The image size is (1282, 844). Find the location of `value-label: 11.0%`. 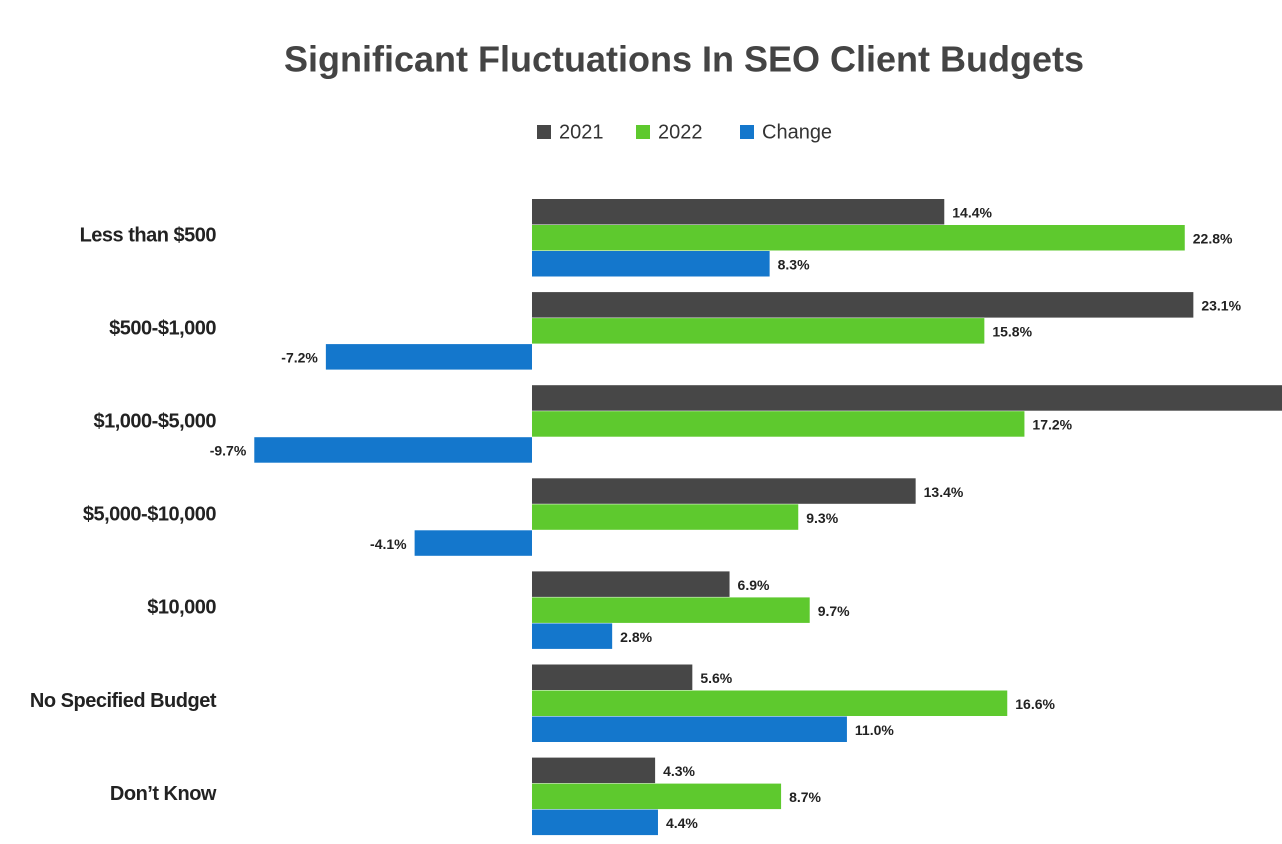

value-label: 11.0% is located at coordinates (874, 730).